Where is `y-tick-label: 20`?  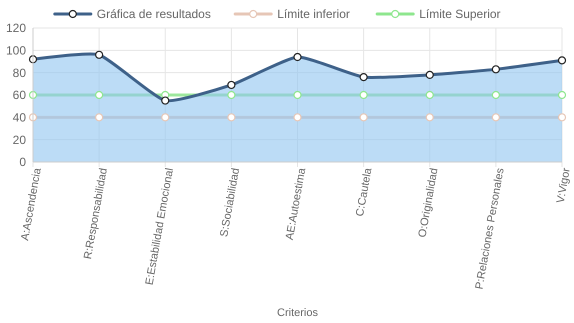
y-tick-label: 20 is located at coordinates (19, 139).